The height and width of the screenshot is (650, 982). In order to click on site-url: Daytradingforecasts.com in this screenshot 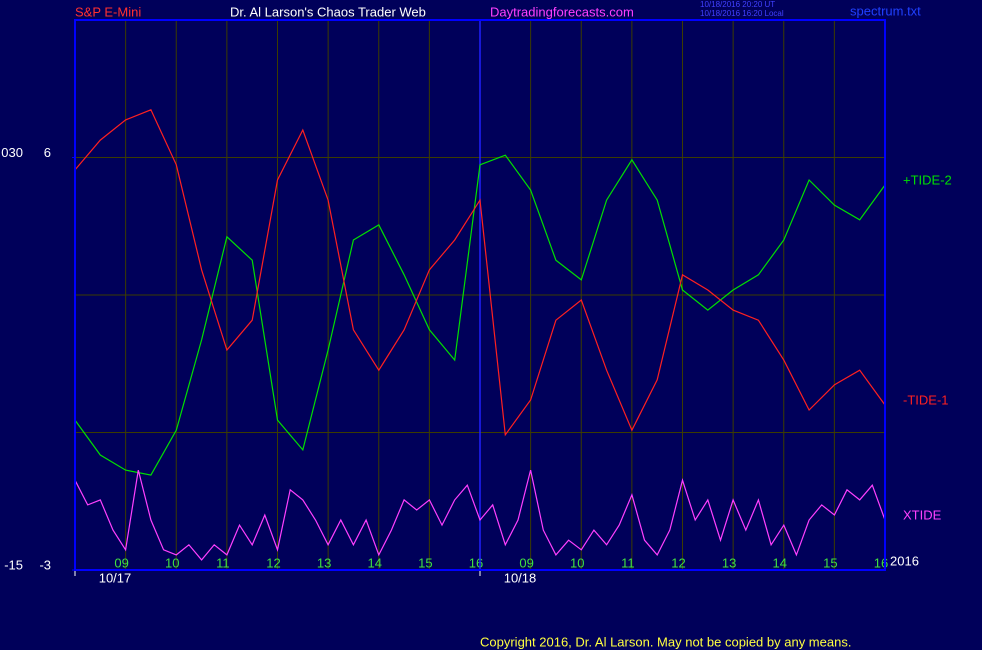, I will do `click(562, 11)`.